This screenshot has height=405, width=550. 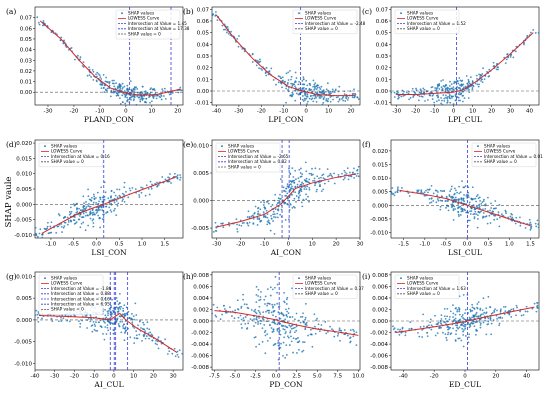 I want to click on y-tick-label: 0.03, so click(x=203, y=57).